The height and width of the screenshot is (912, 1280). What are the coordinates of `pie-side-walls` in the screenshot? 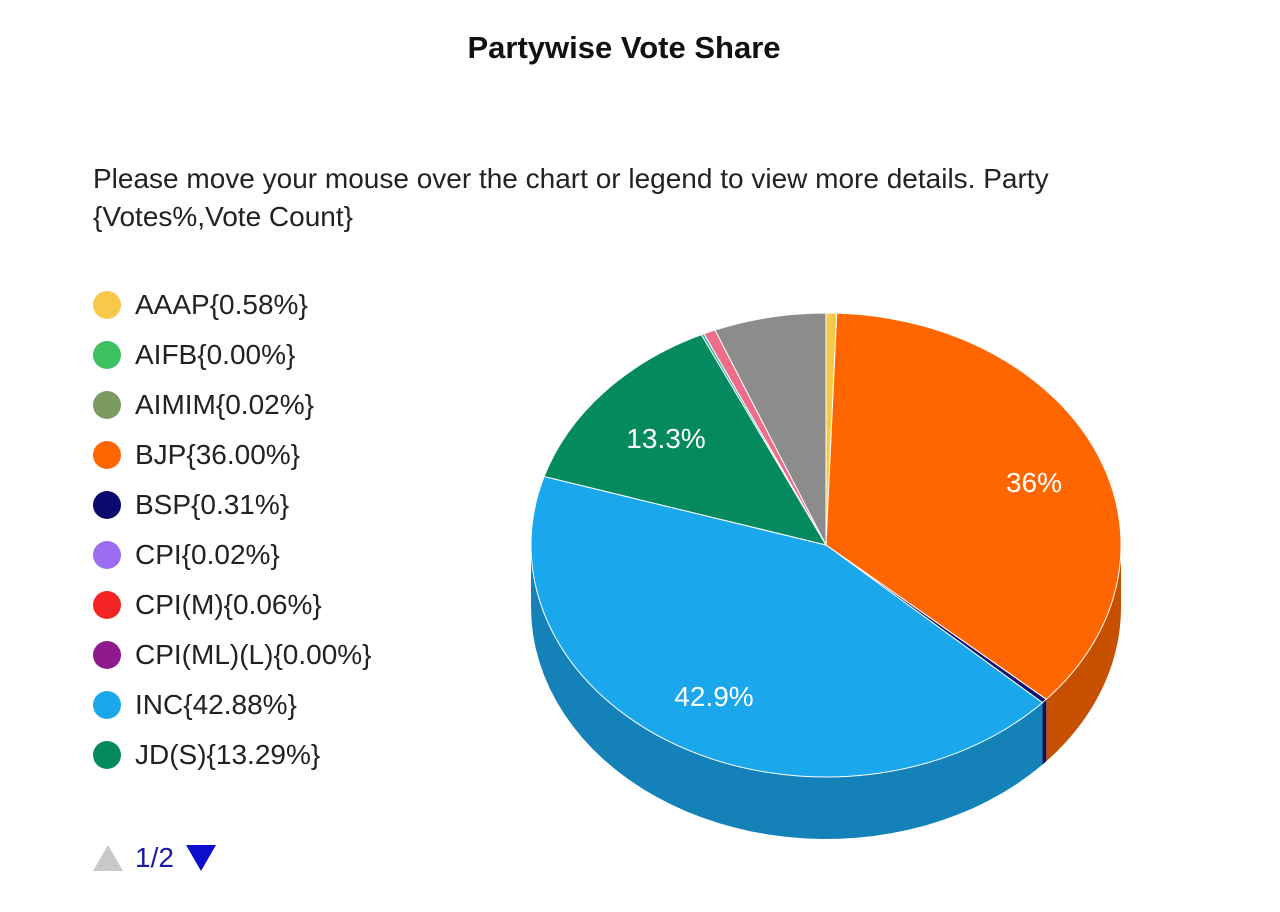 It's located at (826, 692).